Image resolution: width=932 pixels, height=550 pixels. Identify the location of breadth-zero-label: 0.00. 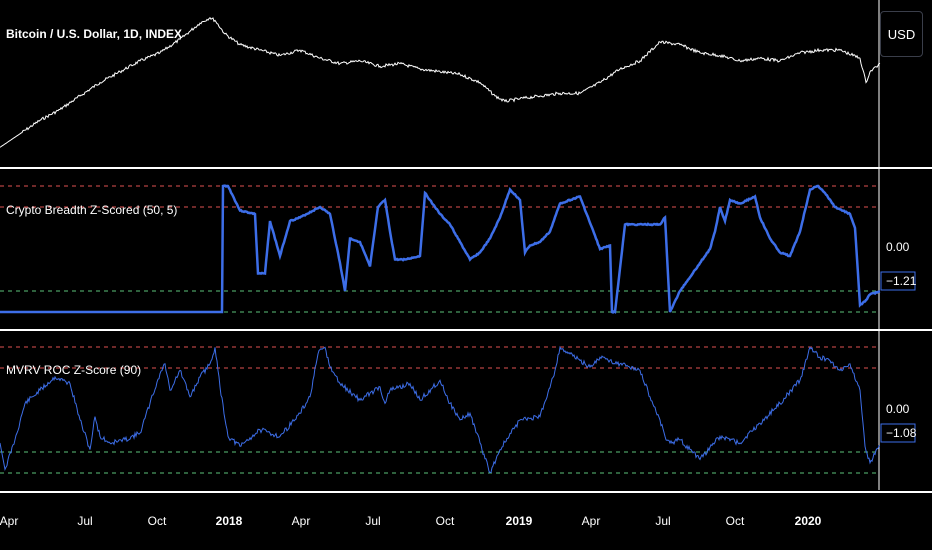
(898, 247).